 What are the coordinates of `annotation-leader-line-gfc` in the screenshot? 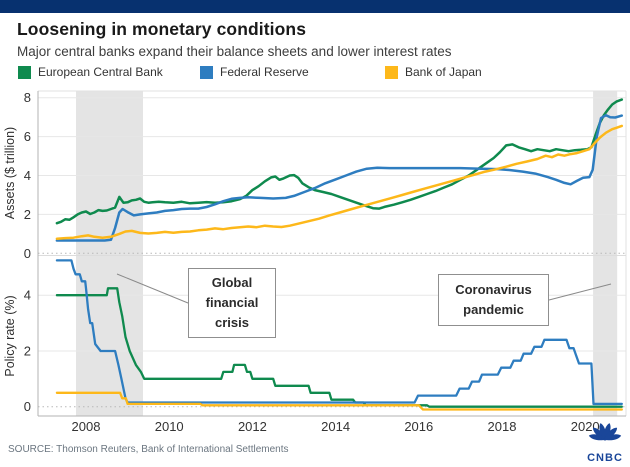 It's located at (152, 288).